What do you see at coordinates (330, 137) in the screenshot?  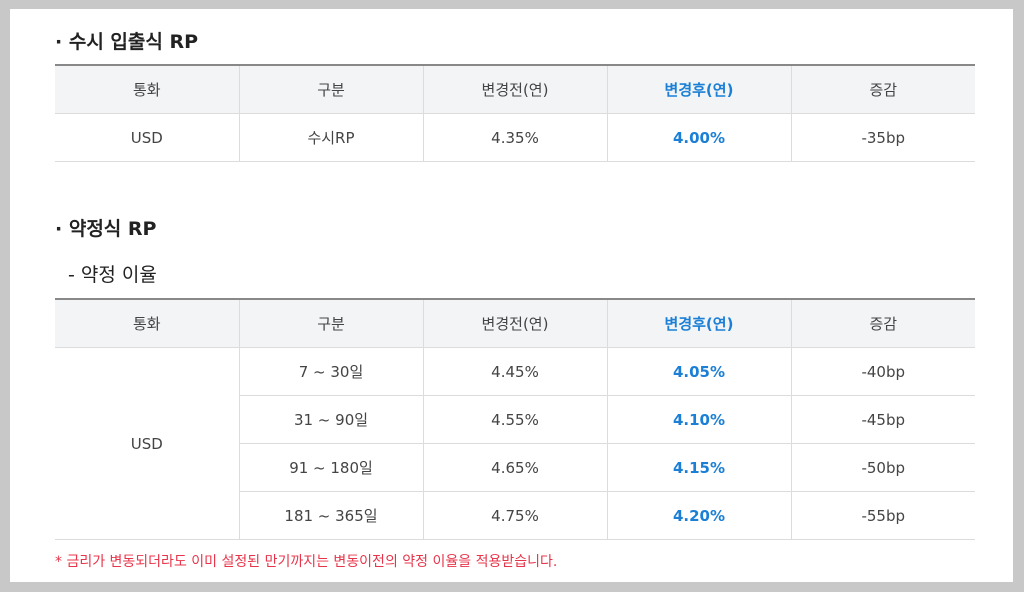 I see `cell-type: 수시RP` at bounding box center [330, 137].